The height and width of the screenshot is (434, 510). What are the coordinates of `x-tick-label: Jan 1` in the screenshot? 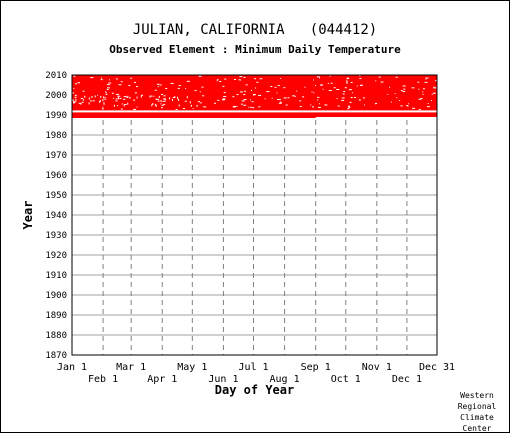 It's located at (72, 367).